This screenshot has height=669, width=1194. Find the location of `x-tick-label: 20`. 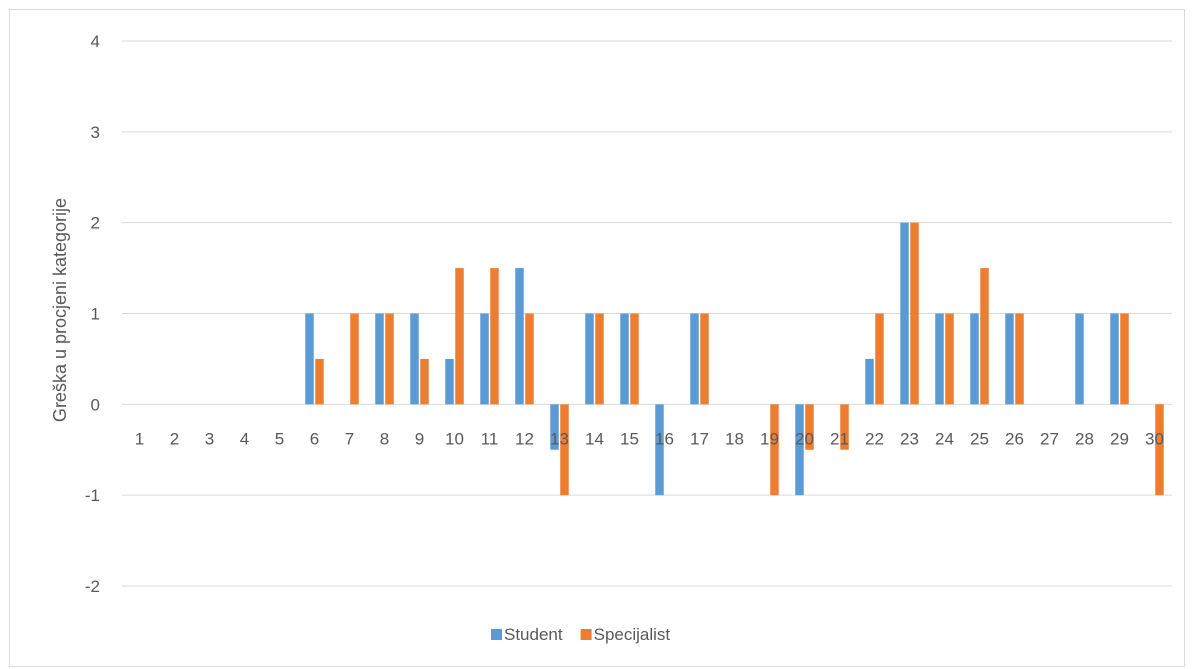

x-tick-label: 20 is located at coordinates (804, 438).